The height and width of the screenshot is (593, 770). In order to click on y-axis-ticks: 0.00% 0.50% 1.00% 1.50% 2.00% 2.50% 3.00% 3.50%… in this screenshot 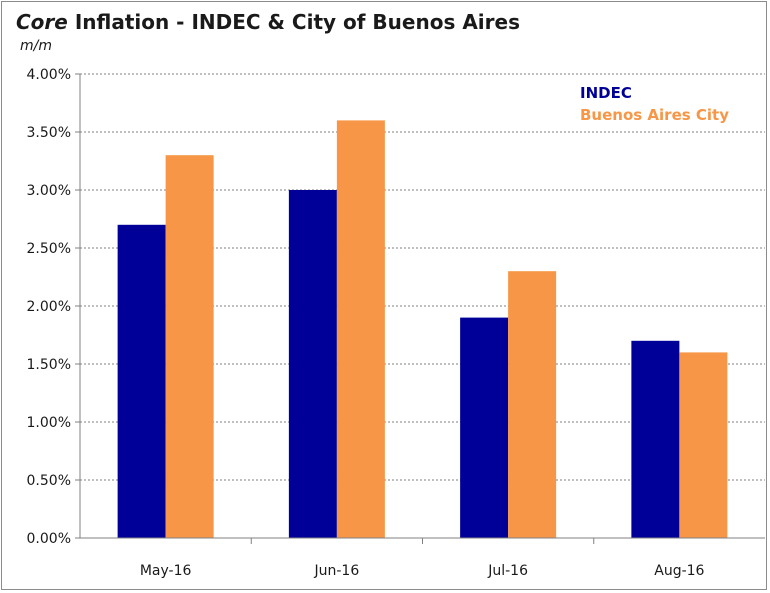, I will do `click(53, 307)`.